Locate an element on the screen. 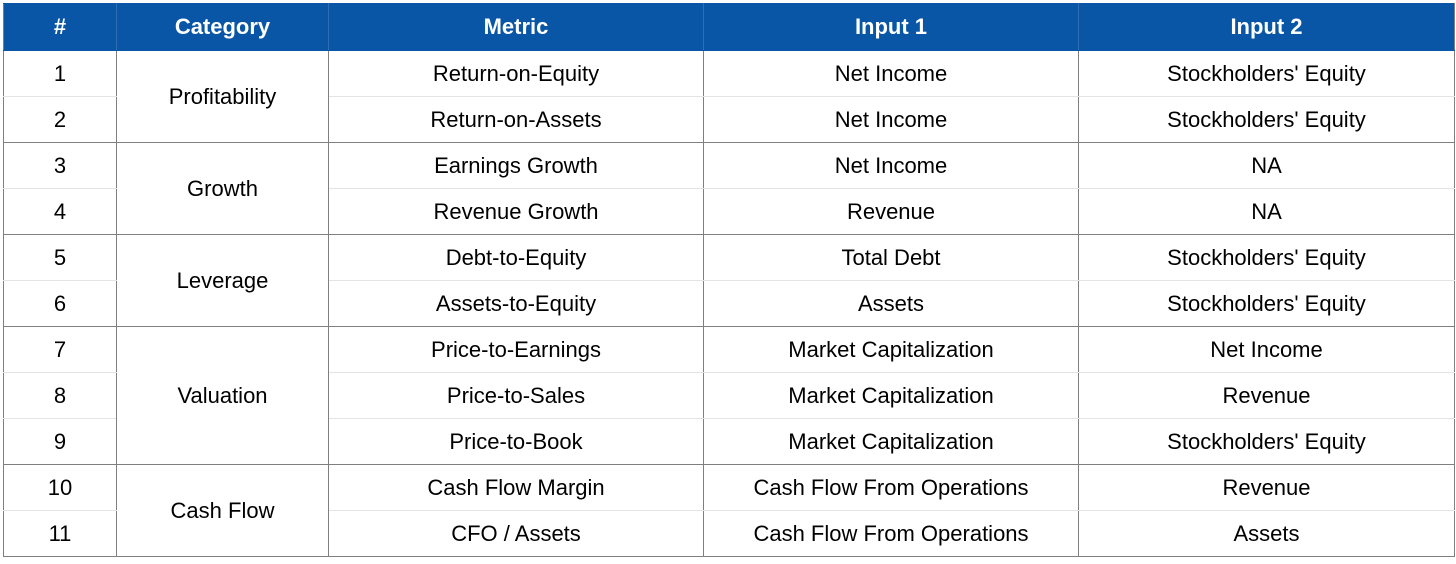 Image resolution: width=1456 pixels, height=564 pixels. metric-cell: Revenue Growth is located at coordinates (516, 211).